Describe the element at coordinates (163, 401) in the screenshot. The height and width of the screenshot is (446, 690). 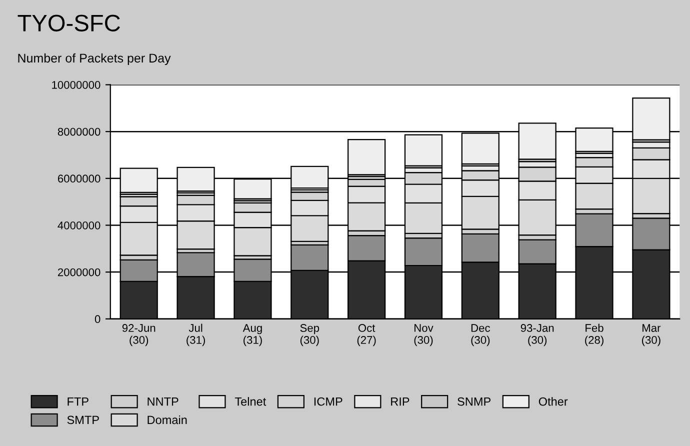
I see `legend-label: NNTP` at that location.